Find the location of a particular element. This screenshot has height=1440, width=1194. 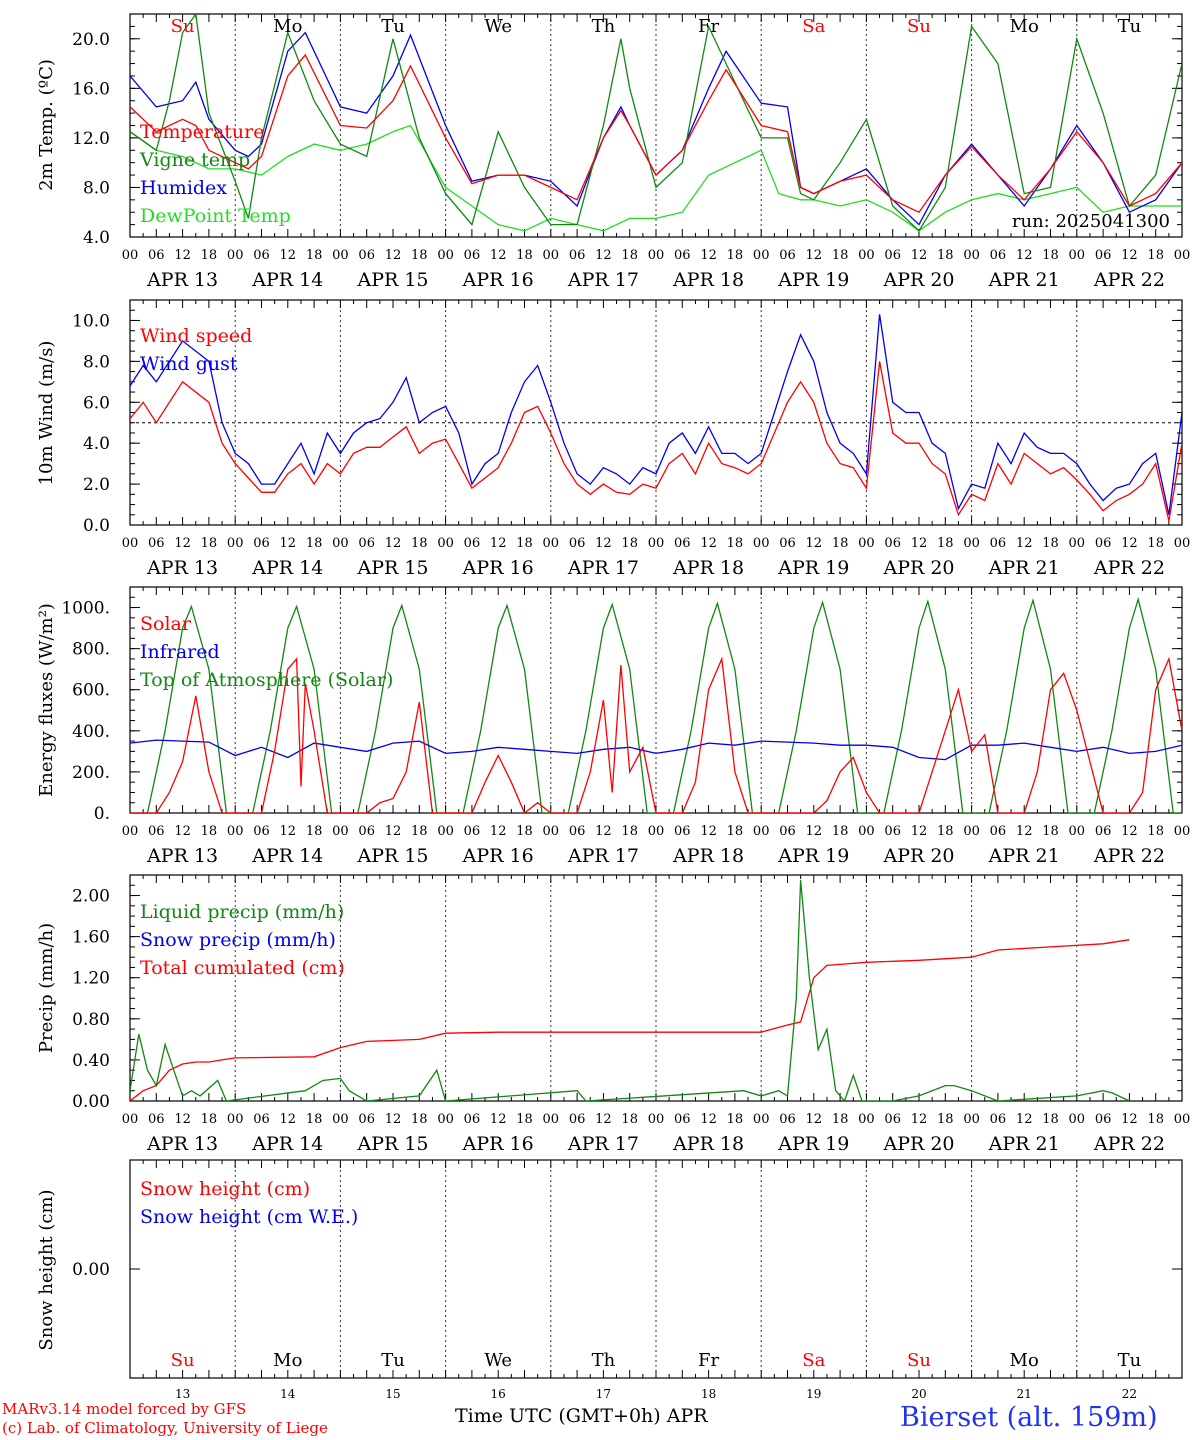

y-tick-label: 12.0 is located at coordinates (91, 139).